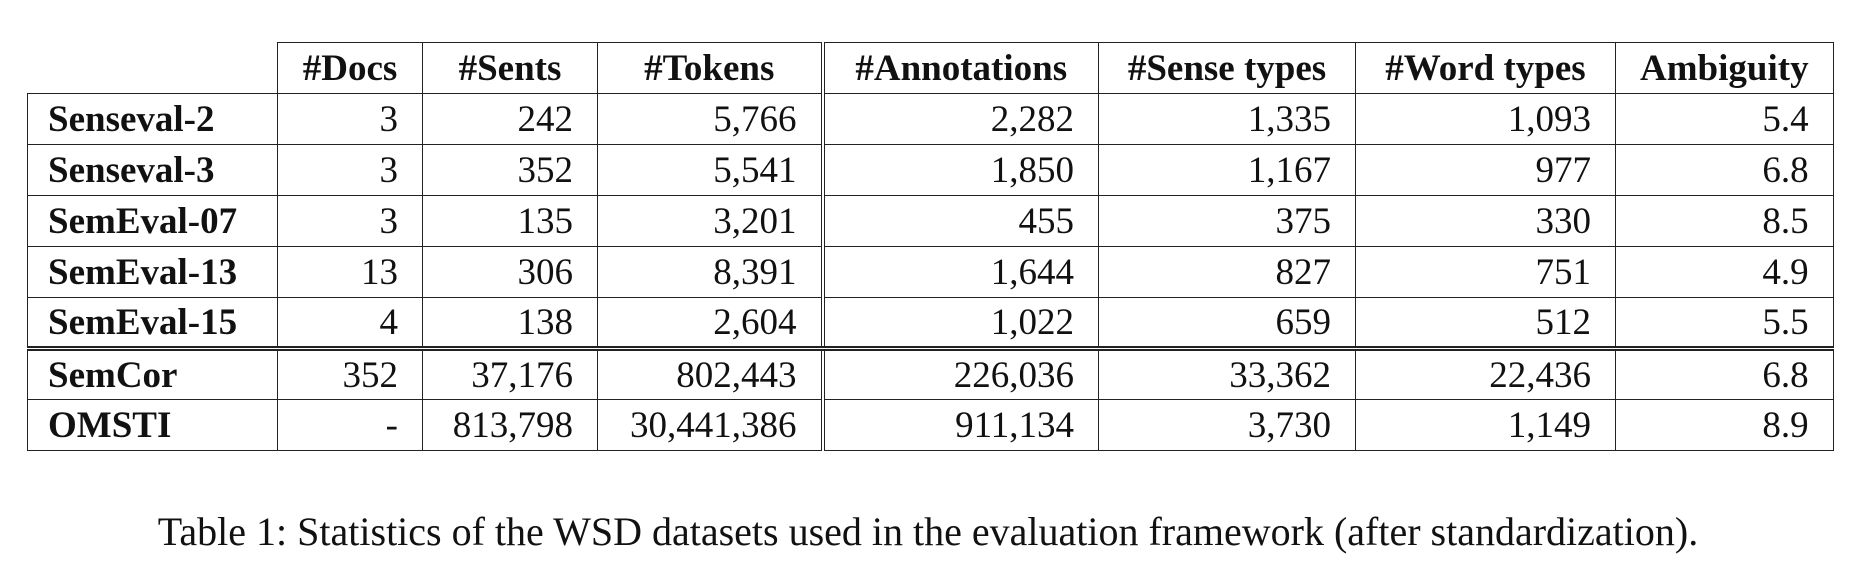  I want to click on cell-sense-types: 33,362, so click(1227, 373).